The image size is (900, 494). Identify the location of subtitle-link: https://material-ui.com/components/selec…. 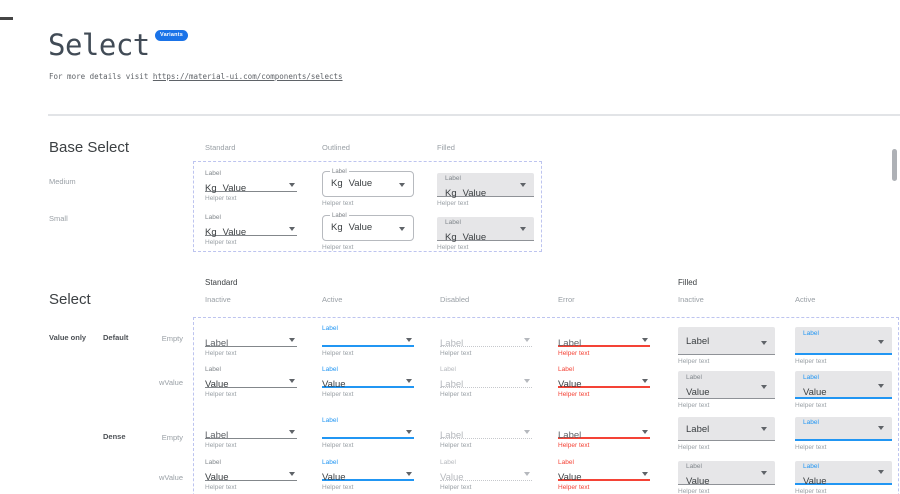
(247, 76).